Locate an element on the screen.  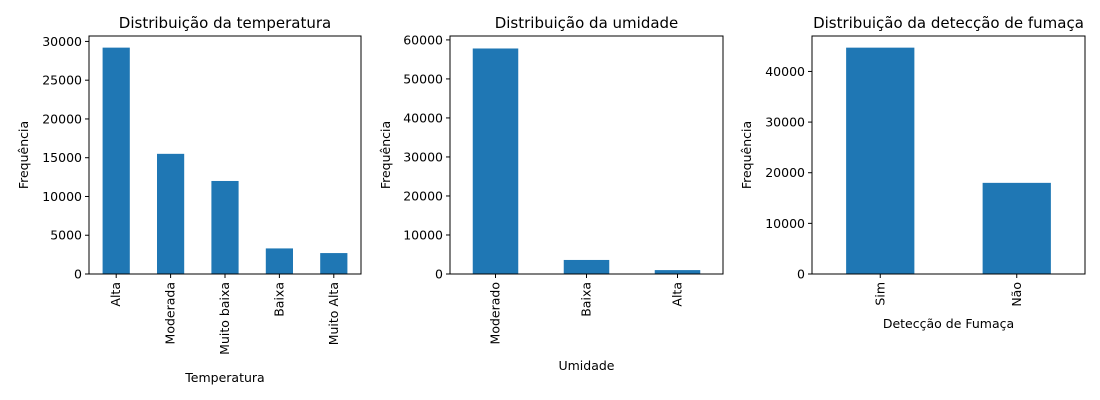
x-tick-label: Moderado is located at coordinates (495, 313).